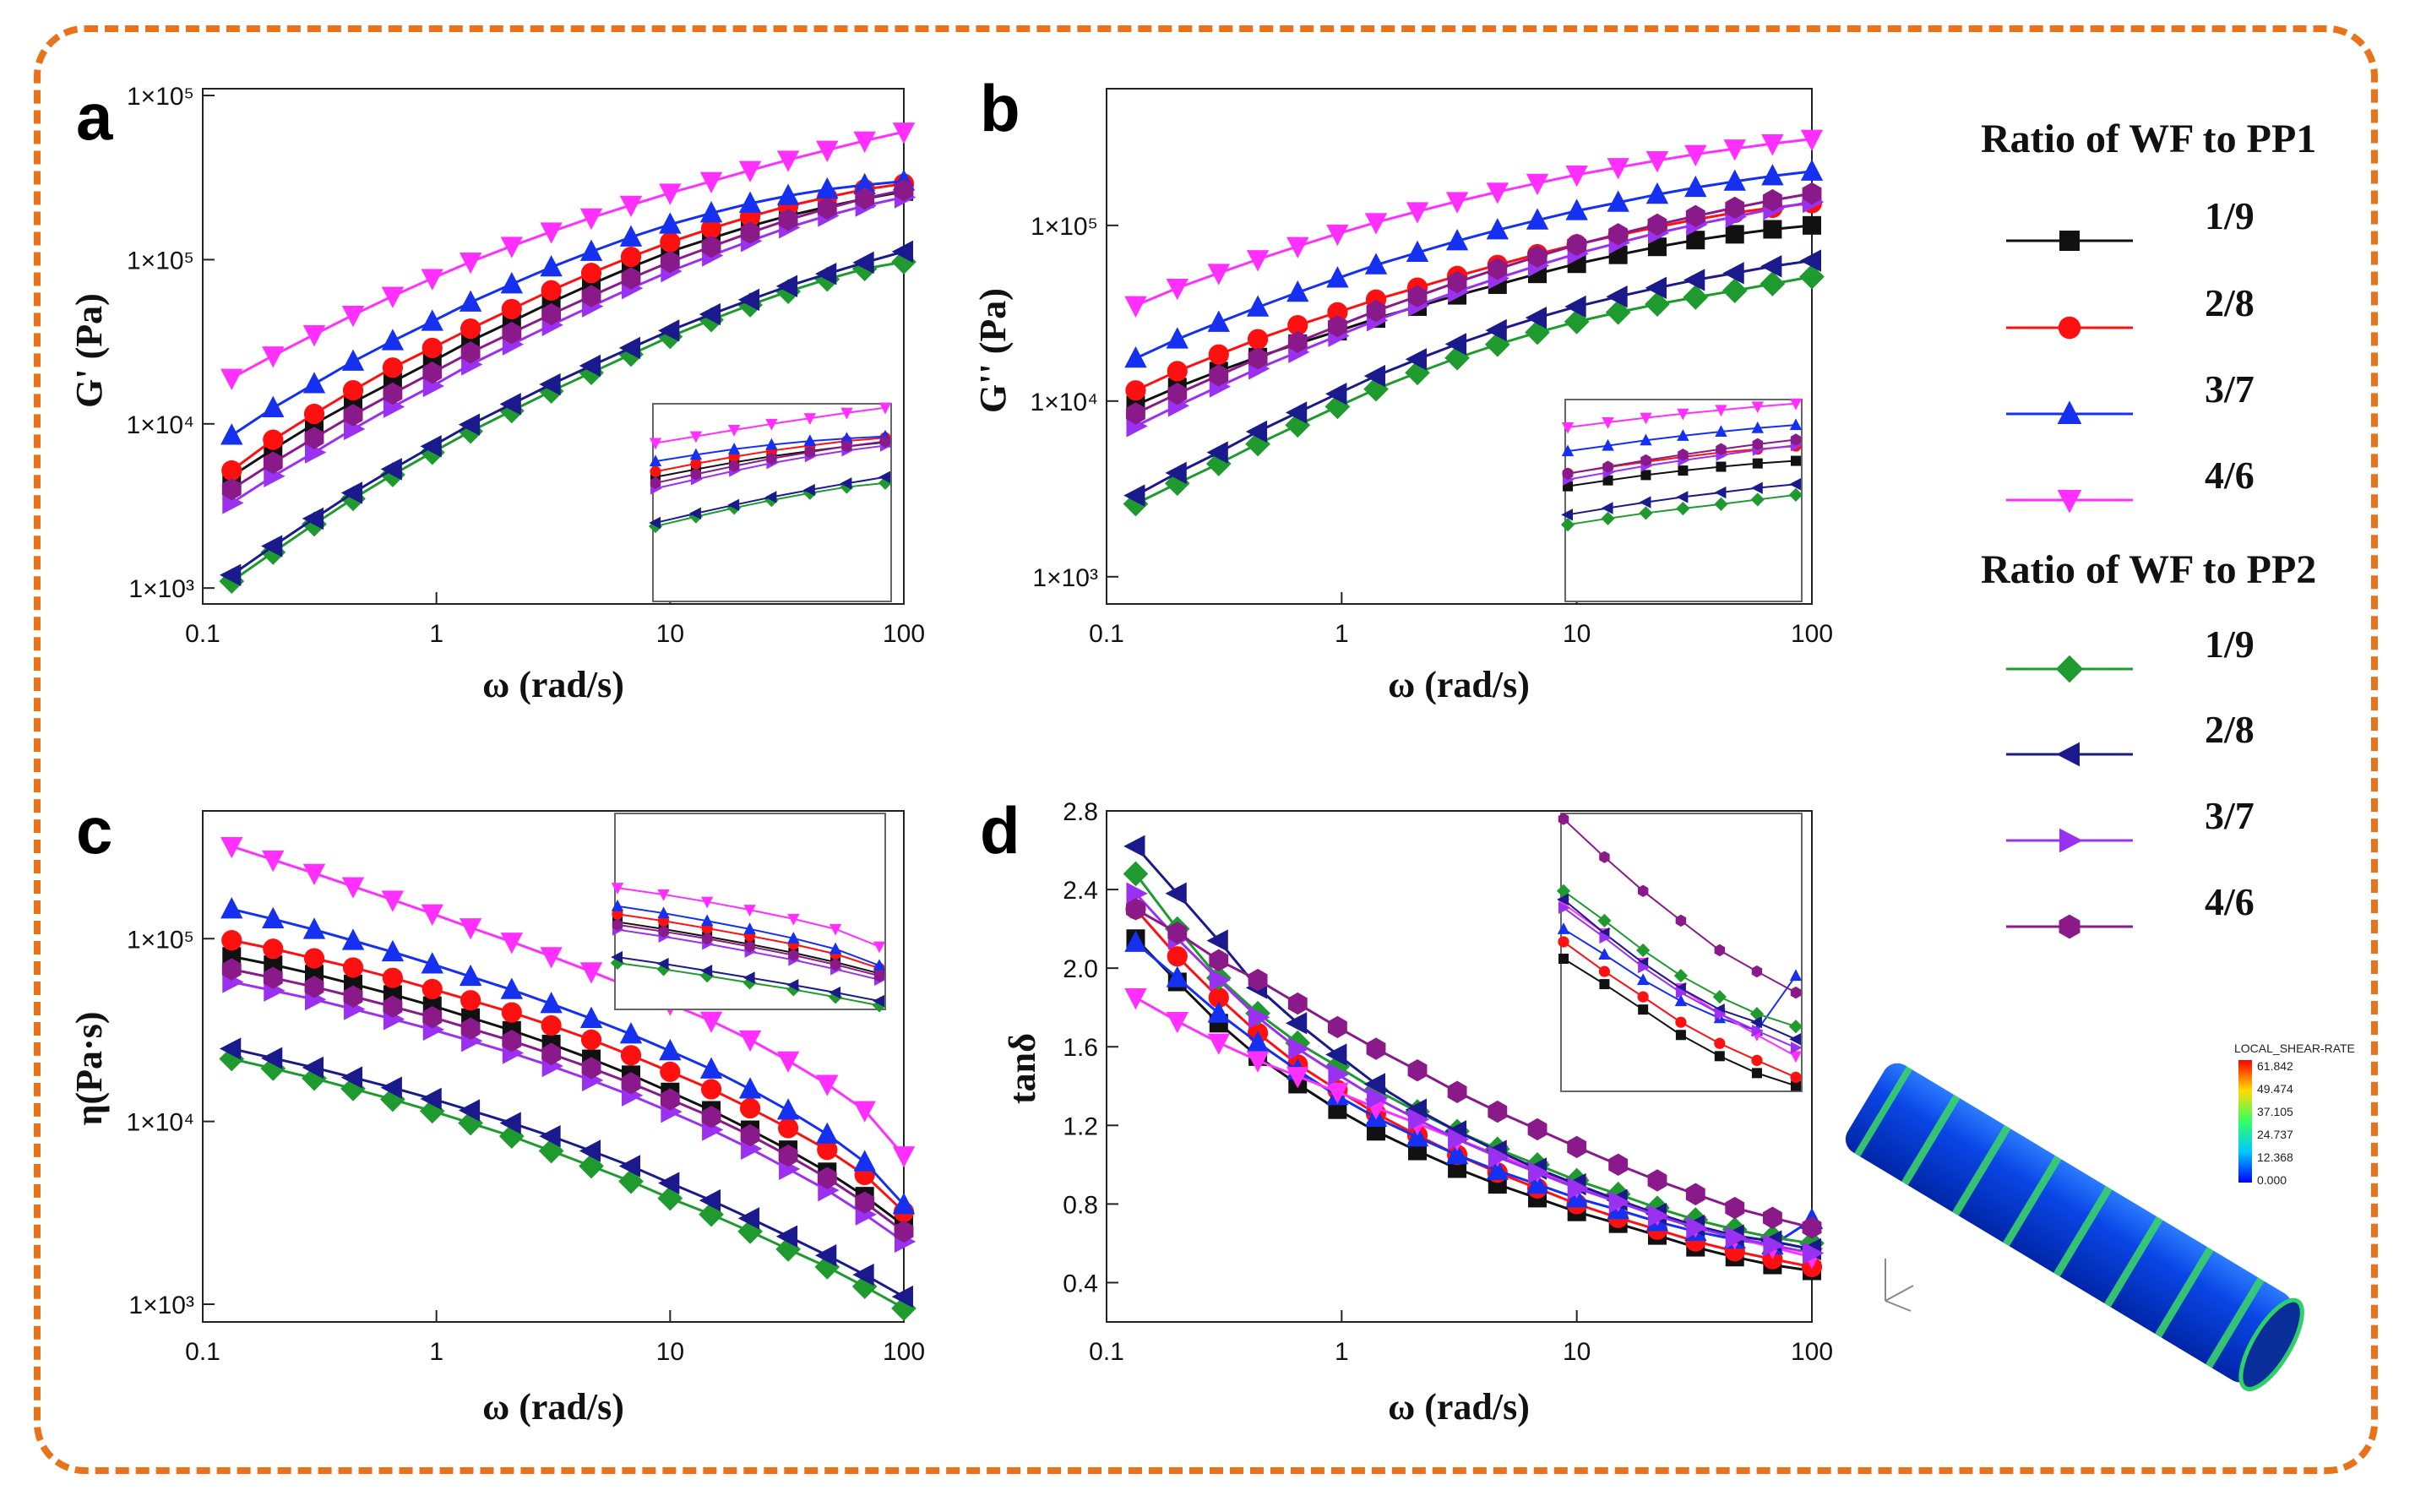  What do you see at coordinates (2230, 901) in the screenshot?
I see `legend-label: 4/6` at bounding box center [2230, 901].